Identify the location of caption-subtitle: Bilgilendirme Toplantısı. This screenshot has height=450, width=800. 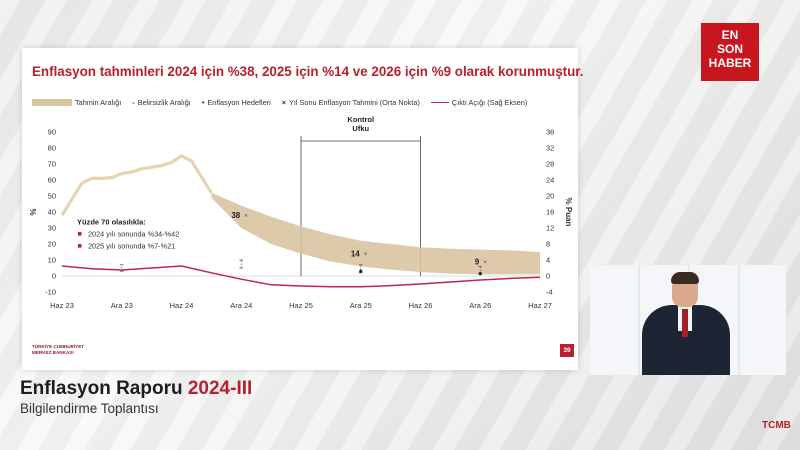
(89, 408).